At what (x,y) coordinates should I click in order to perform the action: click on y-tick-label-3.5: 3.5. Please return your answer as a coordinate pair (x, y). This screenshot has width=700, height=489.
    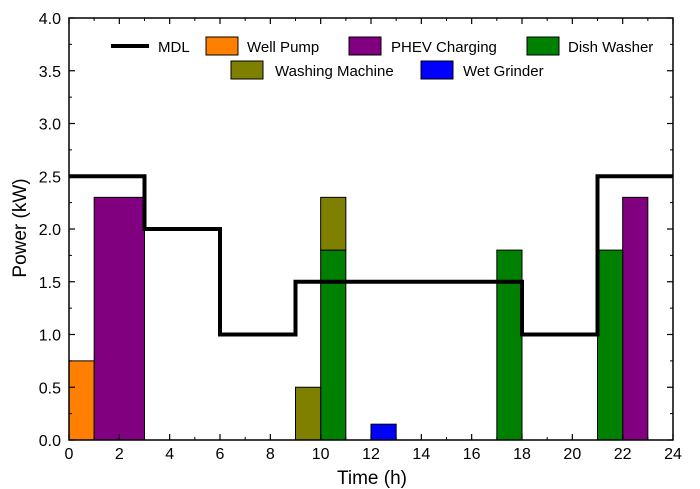
    Looking at the image, I should click on (50, 72).